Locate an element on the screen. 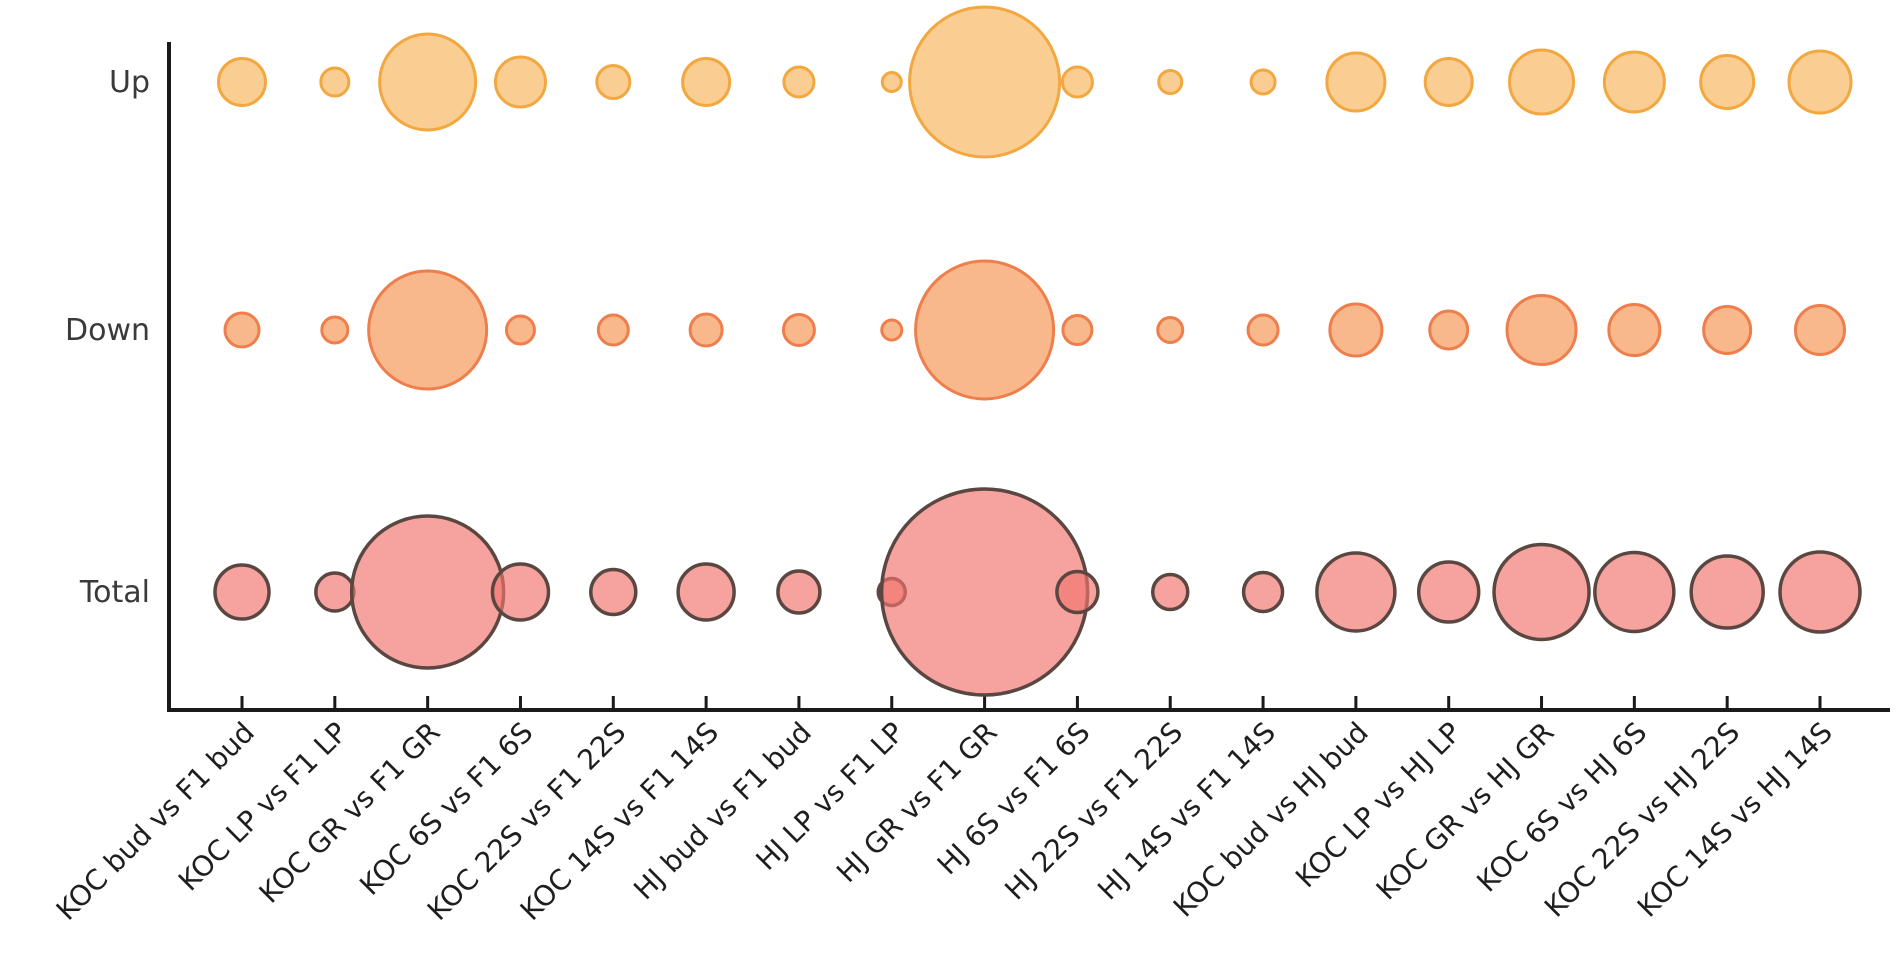 Image resolution: width=1896 pixels, height=965 pixels. y-axis-label-total: Total is located at coordinates (114, 592).